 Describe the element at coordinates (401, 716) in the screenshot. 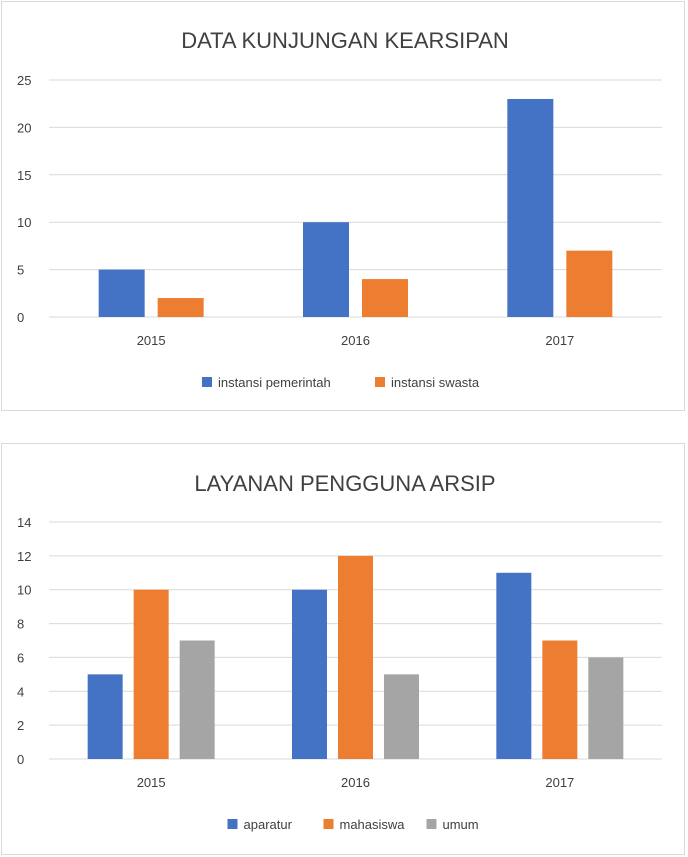

I see `bar-umum-2016` at that location.